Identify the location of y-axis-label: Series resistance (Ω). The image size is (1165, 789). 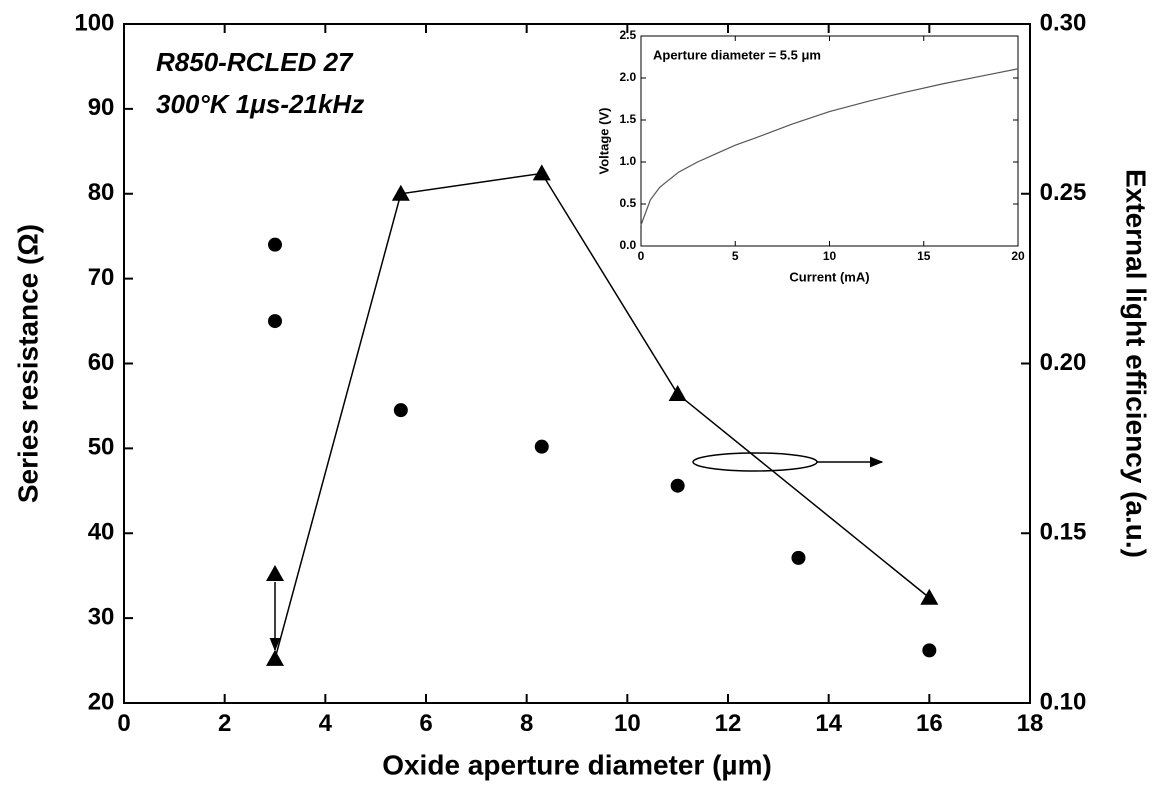
(27, 363).